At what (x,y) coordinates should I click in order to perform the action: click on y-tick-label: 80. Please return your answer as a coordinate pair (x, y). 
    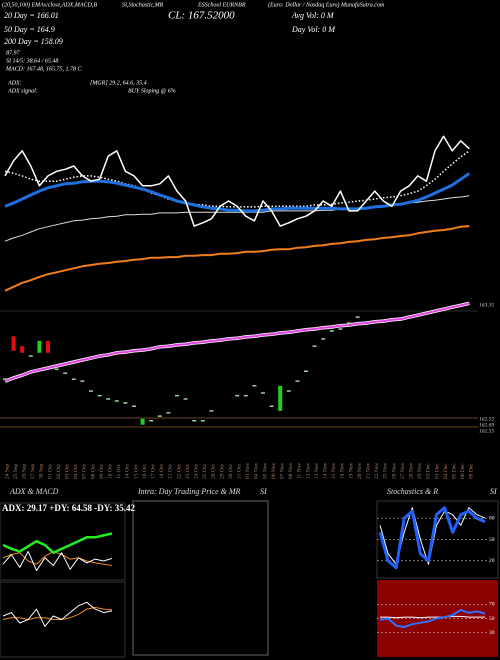
    Looking at the image, I should click on (492, 518).